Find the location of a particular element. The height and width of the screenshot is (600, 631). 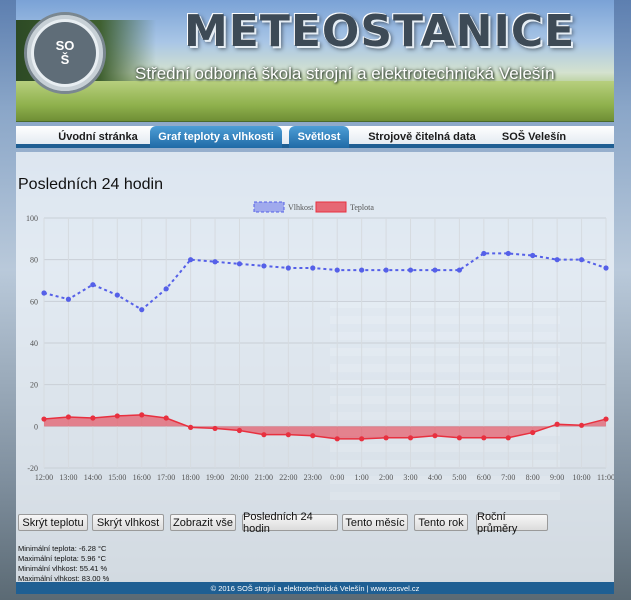

min-humidity-stat: Minimální vlhkost: 55.41 % is located at coordinates (63, 568).